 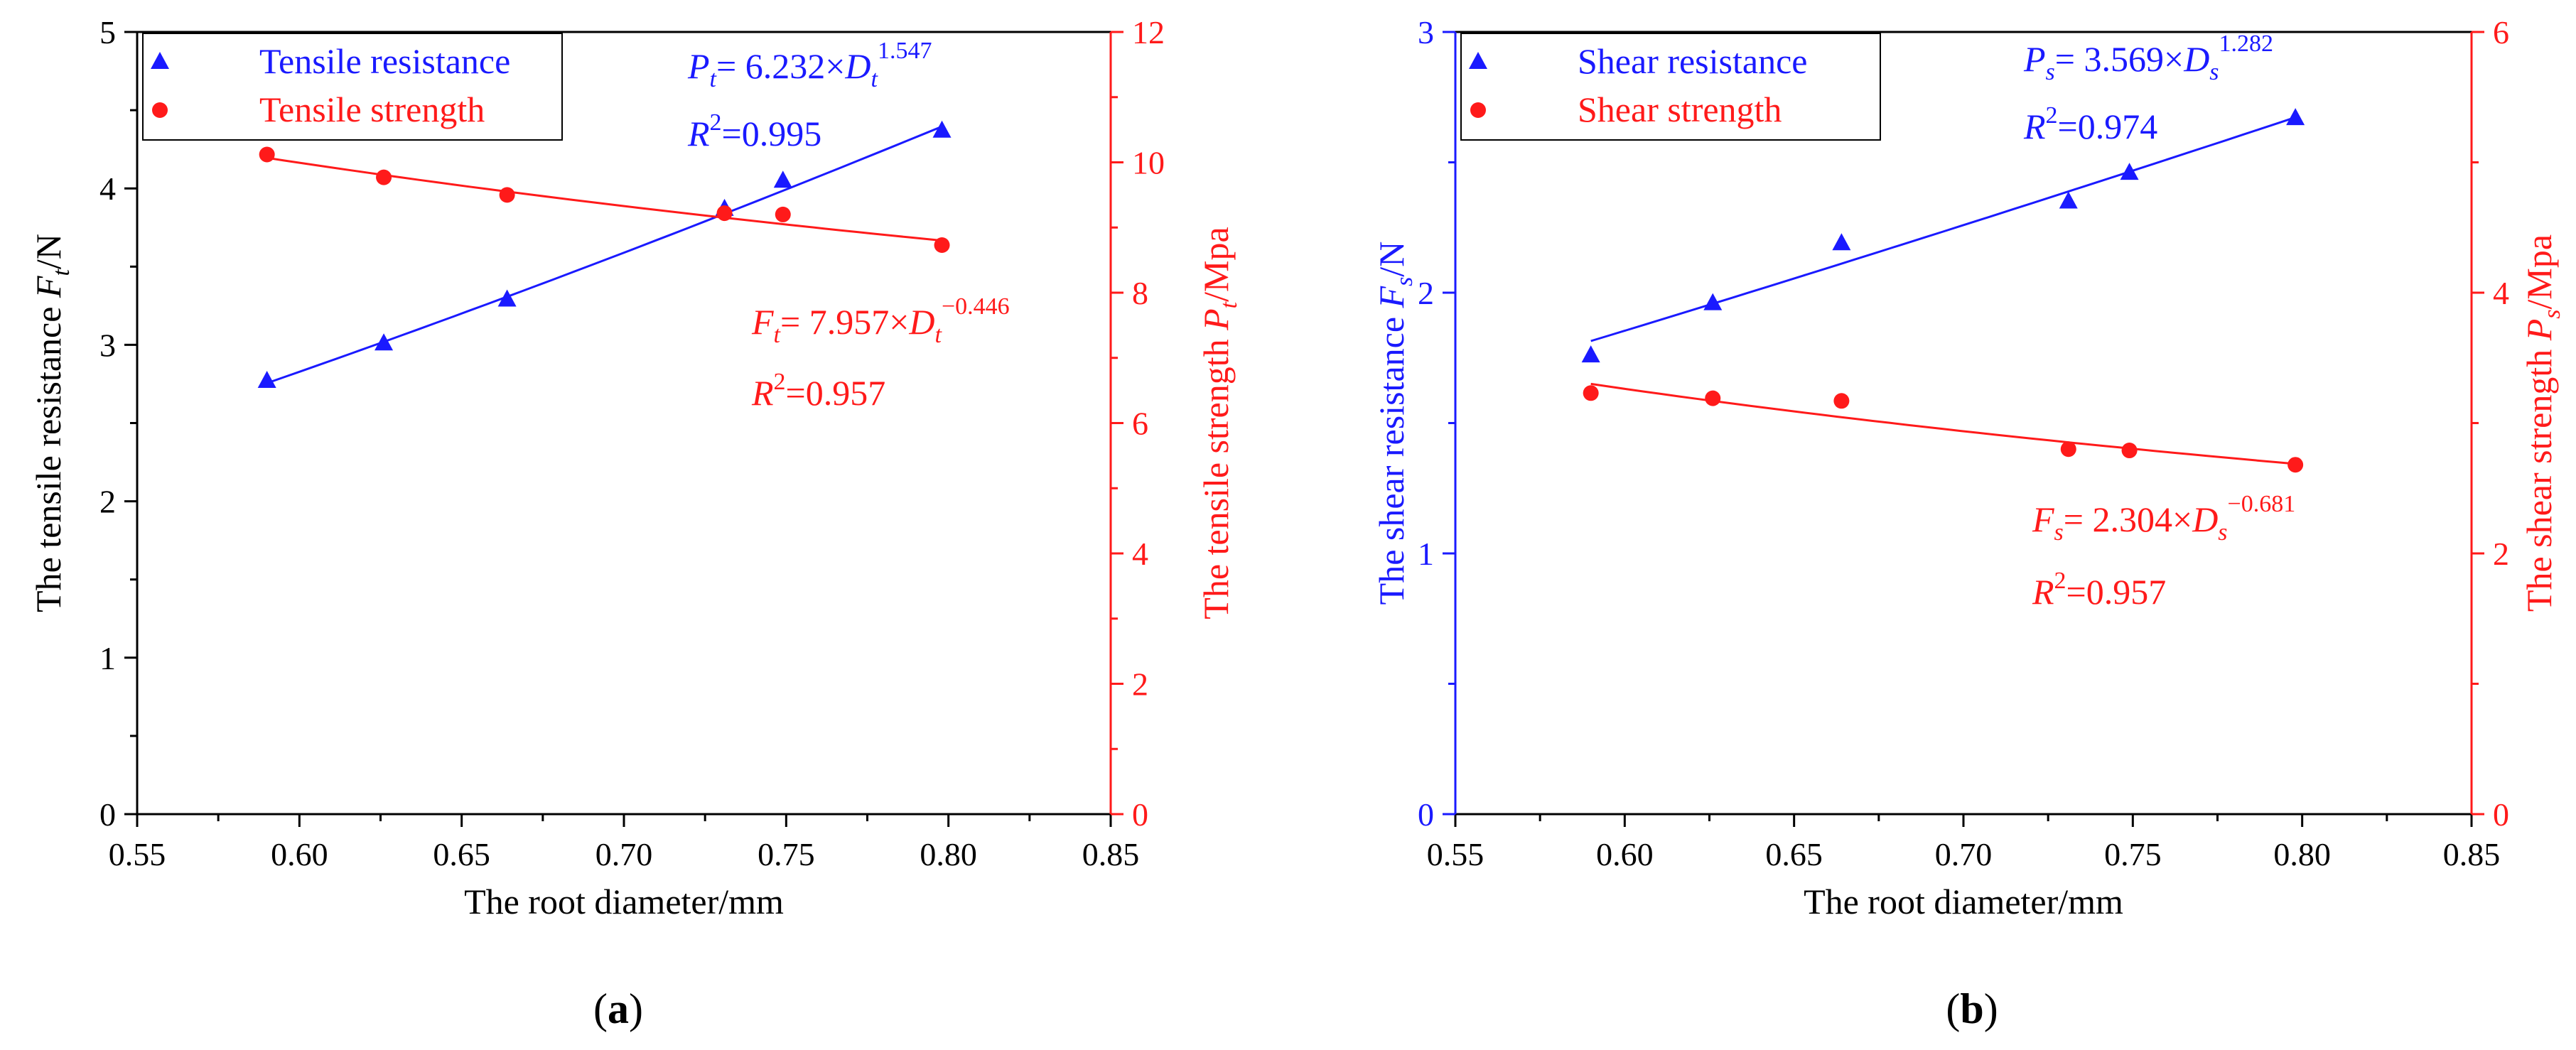 I want to click on axis-title-unit: /Mpa, so click(x=1216, y=264).